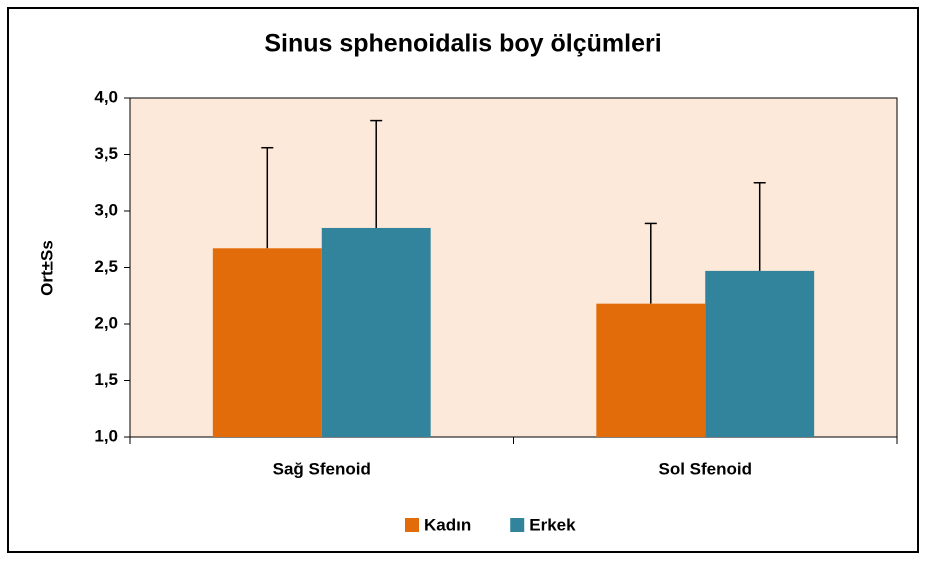  What do you see at coordinates (106, 322) in the screenshot?
I see `y-tick-label: 2,0` at bounding box center [106, 322].